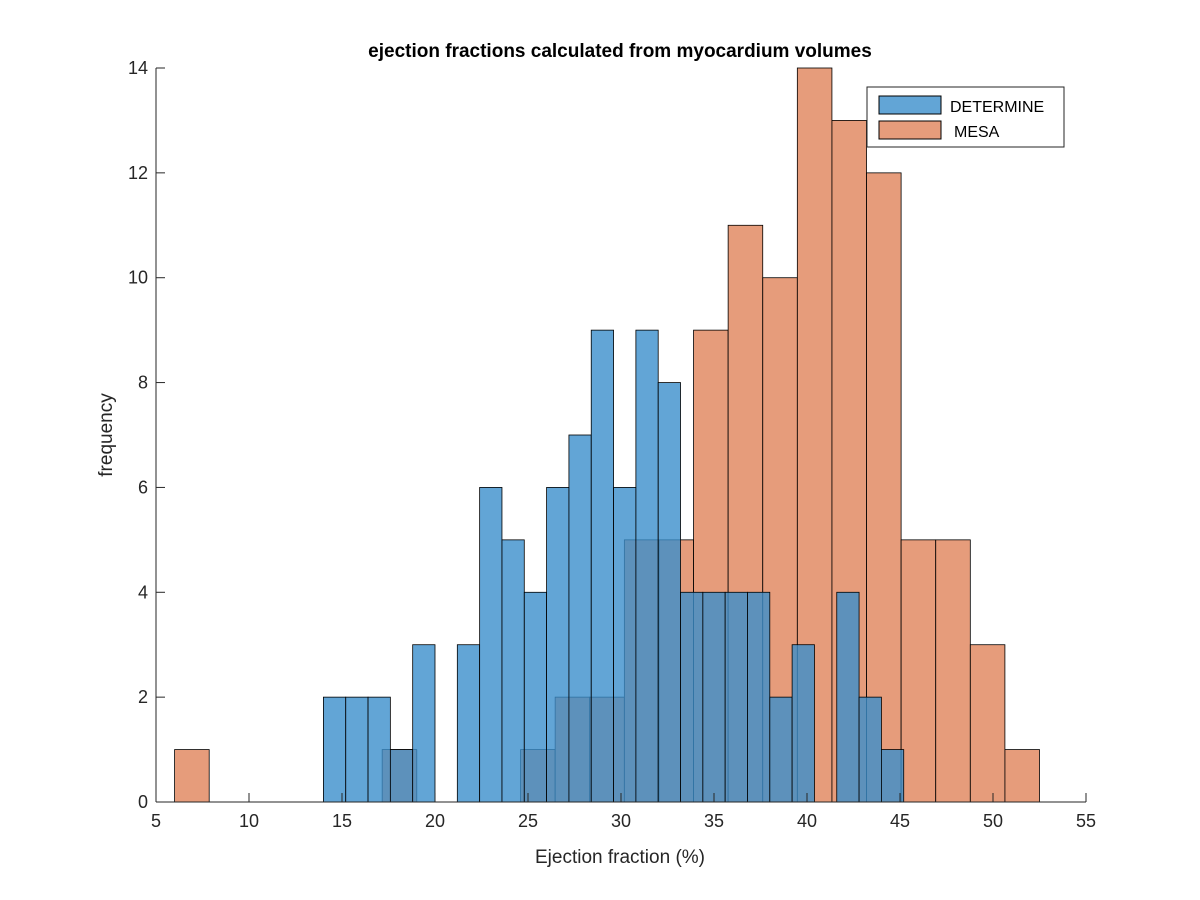 The image size is (1200, 900). Describe the element at coordinates (900, 821) in the screenshot. I see `x-tick-label: 45` at that location.